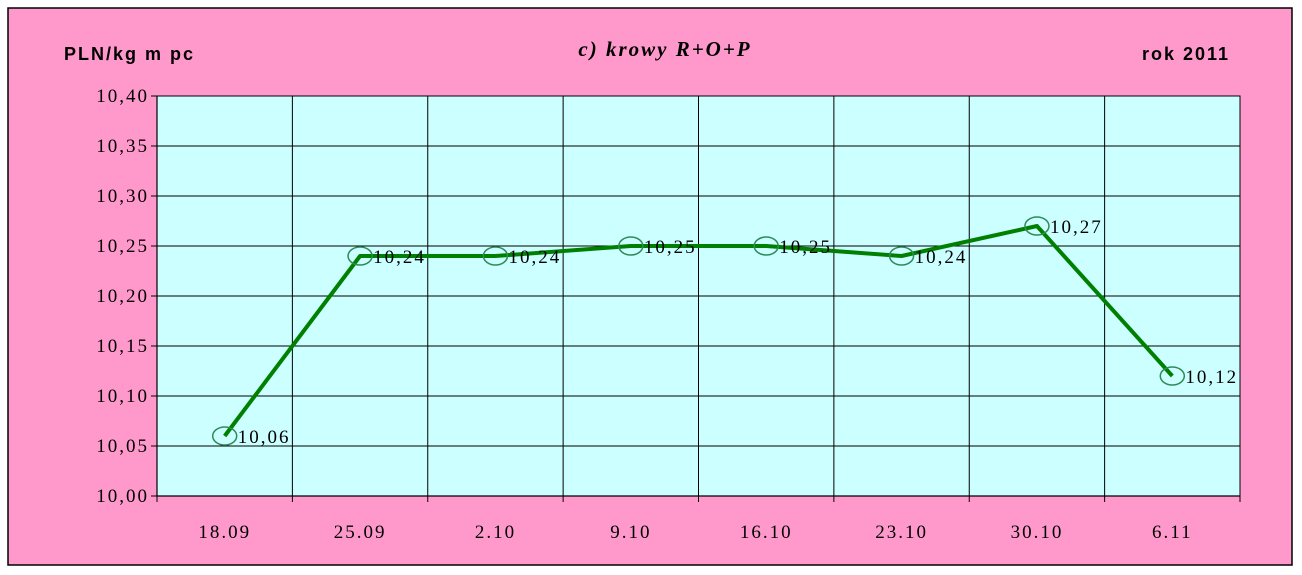 The height and width of the screenshot is (575, 1302). I want to click on data-label: 10,27, so click(1076, 227).